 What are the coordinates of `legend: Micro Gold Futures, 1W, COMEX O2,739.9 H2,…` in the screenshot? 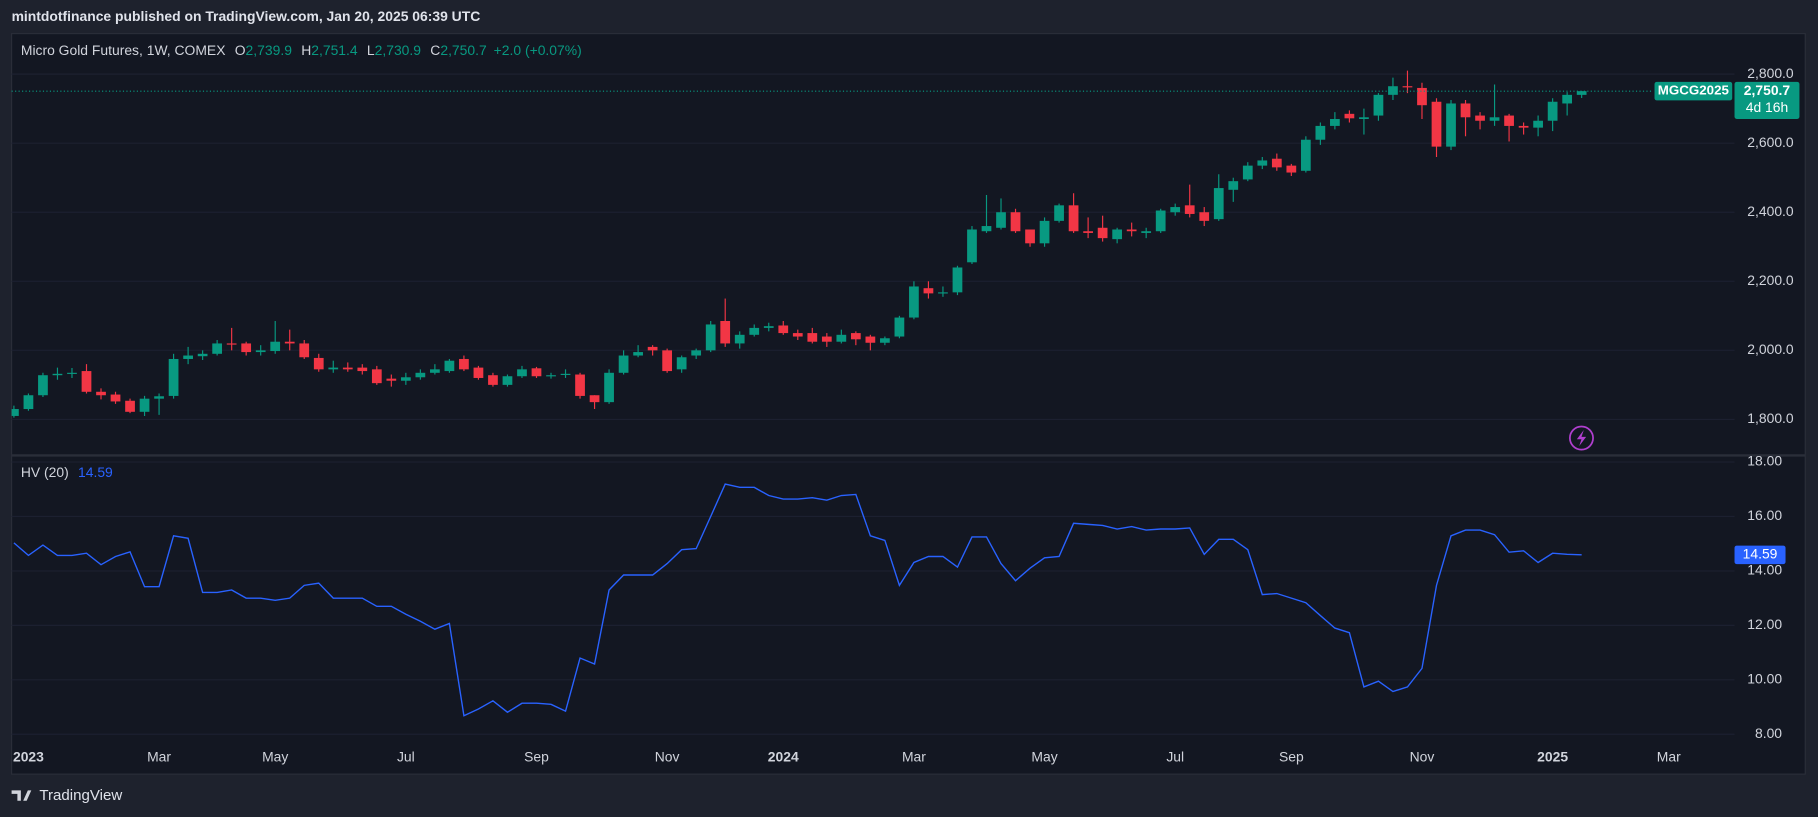 It's located at (301, 50).